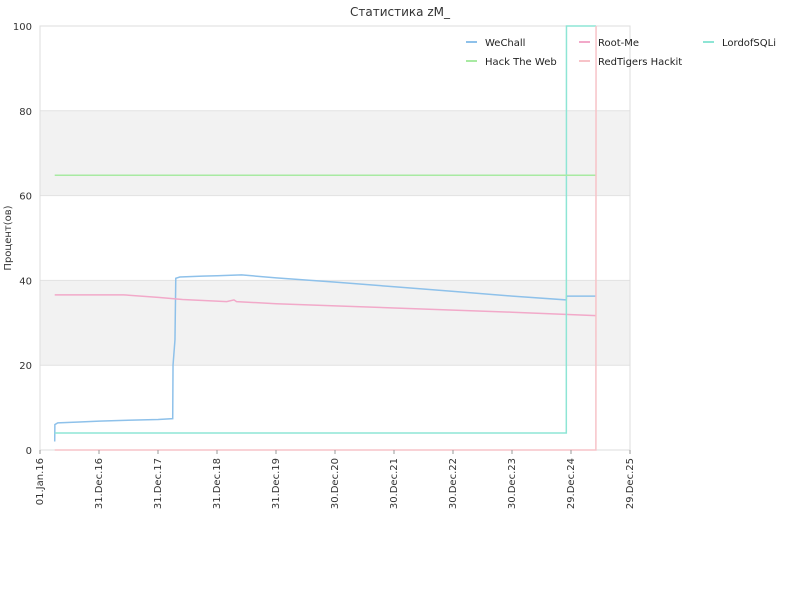  Describe the element at coordinates (8, 237) in the screenshot. I see `y-axis-label: Процент(ов)` at that location.